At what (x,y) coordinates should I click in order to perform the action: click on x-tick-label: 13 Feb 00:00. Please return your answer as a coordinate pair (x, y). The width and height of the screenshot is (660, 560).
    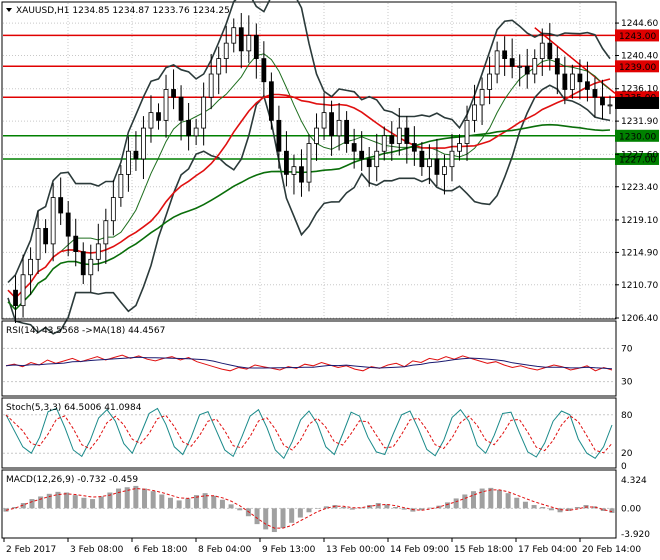
    Looking at the image, I should click on (355, 550).